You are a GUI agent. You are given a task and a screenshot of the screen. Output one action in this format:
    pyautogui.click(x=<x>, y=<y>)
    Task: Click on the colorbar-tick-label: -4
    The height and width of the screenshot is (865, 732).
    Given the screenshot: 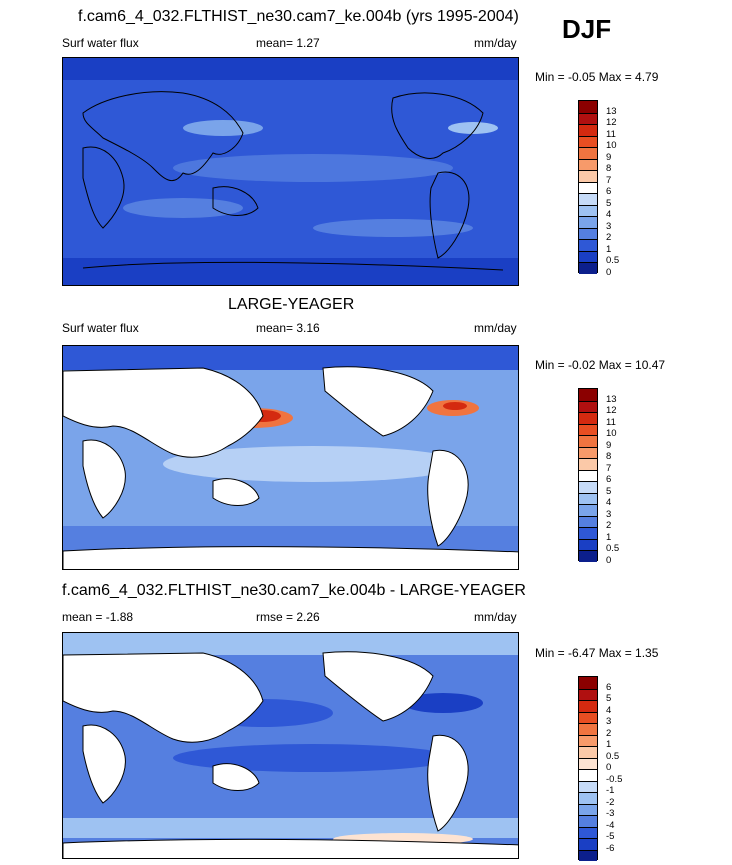 What is the action you would take?
    pyautogui.click(x=610, y=825)
    